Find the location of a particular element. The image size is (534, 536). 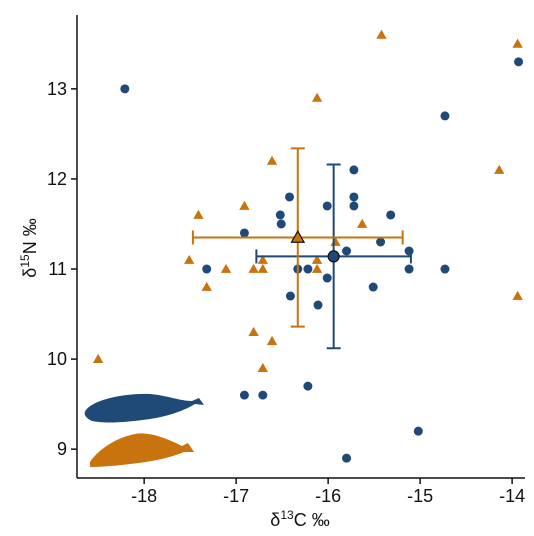

y-tick-label: 11 is located at coordinates (57, 269).